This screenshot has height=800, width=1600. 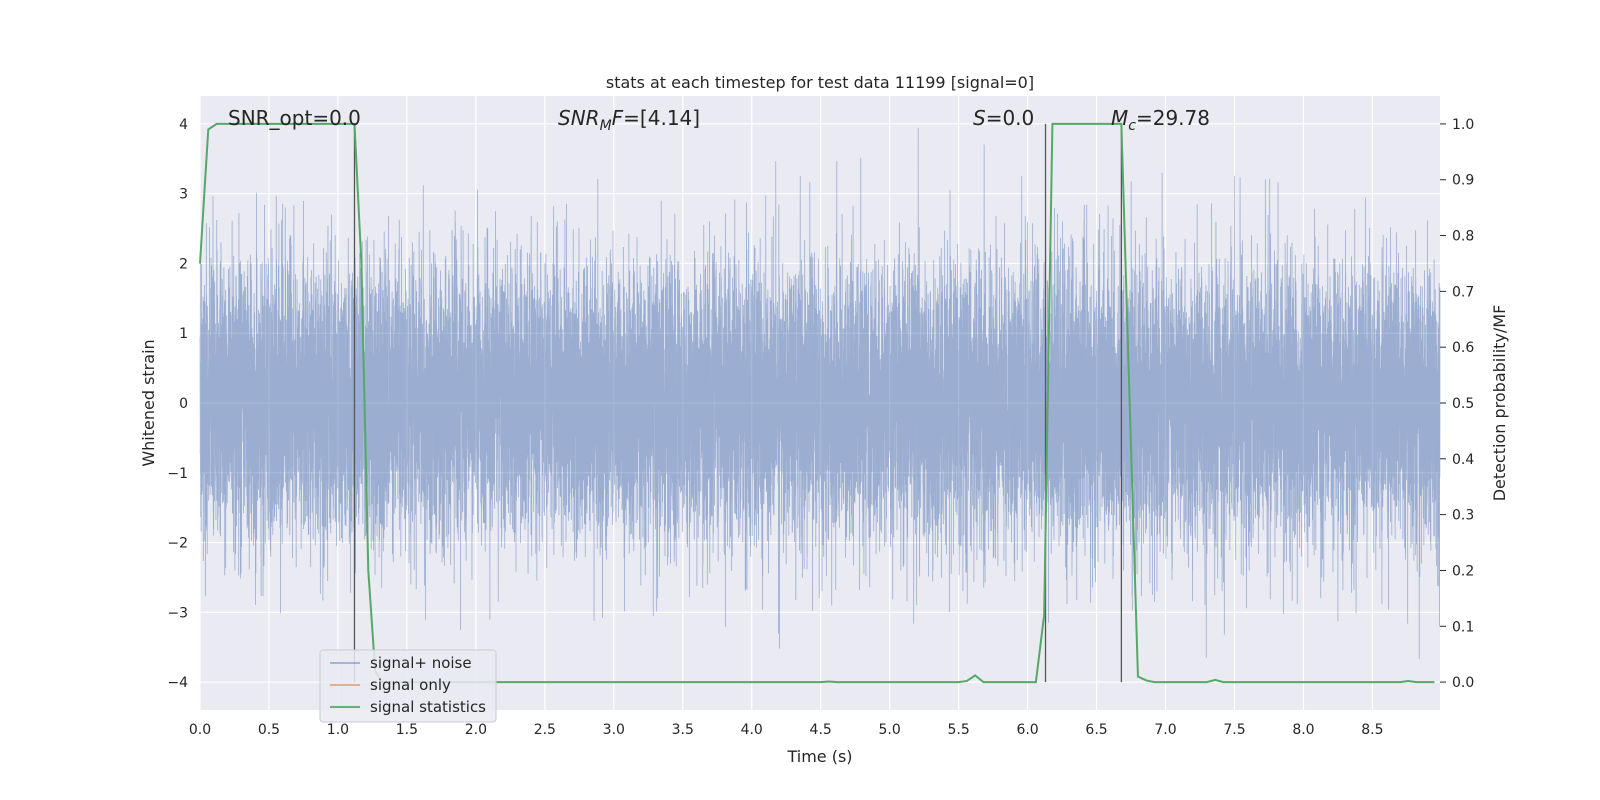 I want to click on annotation-snr-mf-tail: F, so click(x=618, y=118).